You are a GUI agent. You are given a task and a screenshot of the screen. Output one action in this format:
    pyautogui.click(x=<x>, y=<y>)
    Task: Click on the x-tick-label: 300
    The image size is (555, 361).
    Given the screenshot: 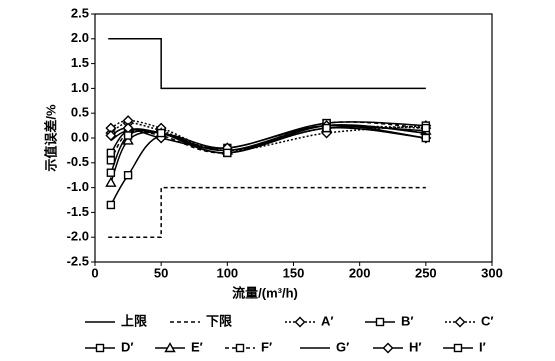 What is the action you would take?
    pyautogui.click(x=492, y=272)
    